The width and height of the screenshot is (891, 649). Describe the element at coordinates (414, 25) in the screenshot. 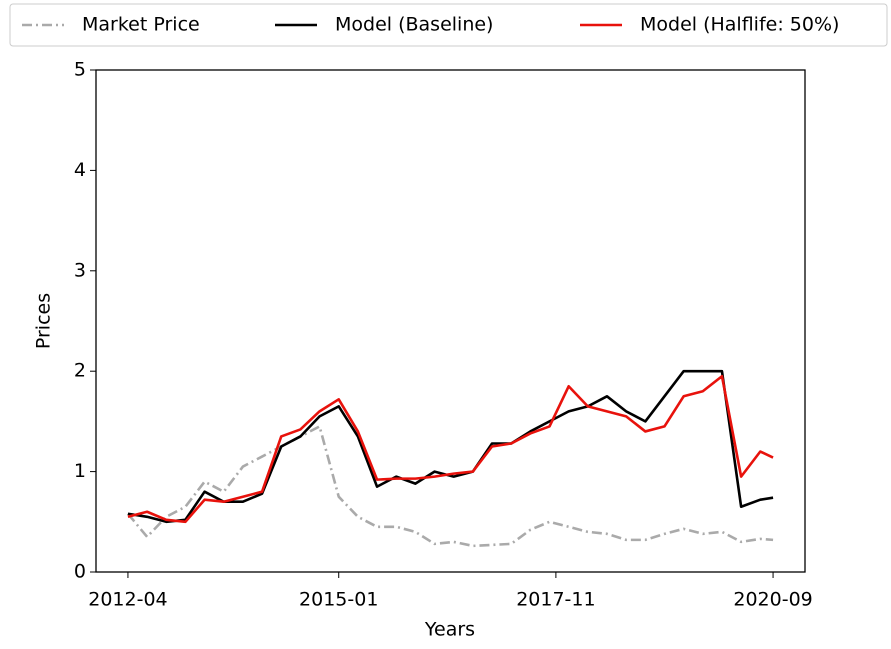

I see `legend-label: Model (Baseline)` at that location.